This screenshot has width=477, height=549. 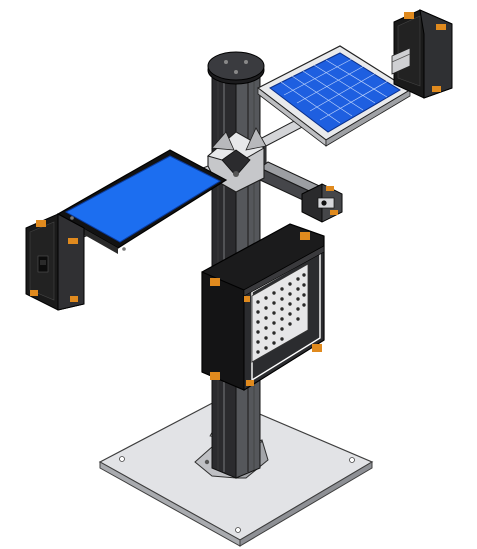 I want to click on sensor-module, so click(x=322, y=203).